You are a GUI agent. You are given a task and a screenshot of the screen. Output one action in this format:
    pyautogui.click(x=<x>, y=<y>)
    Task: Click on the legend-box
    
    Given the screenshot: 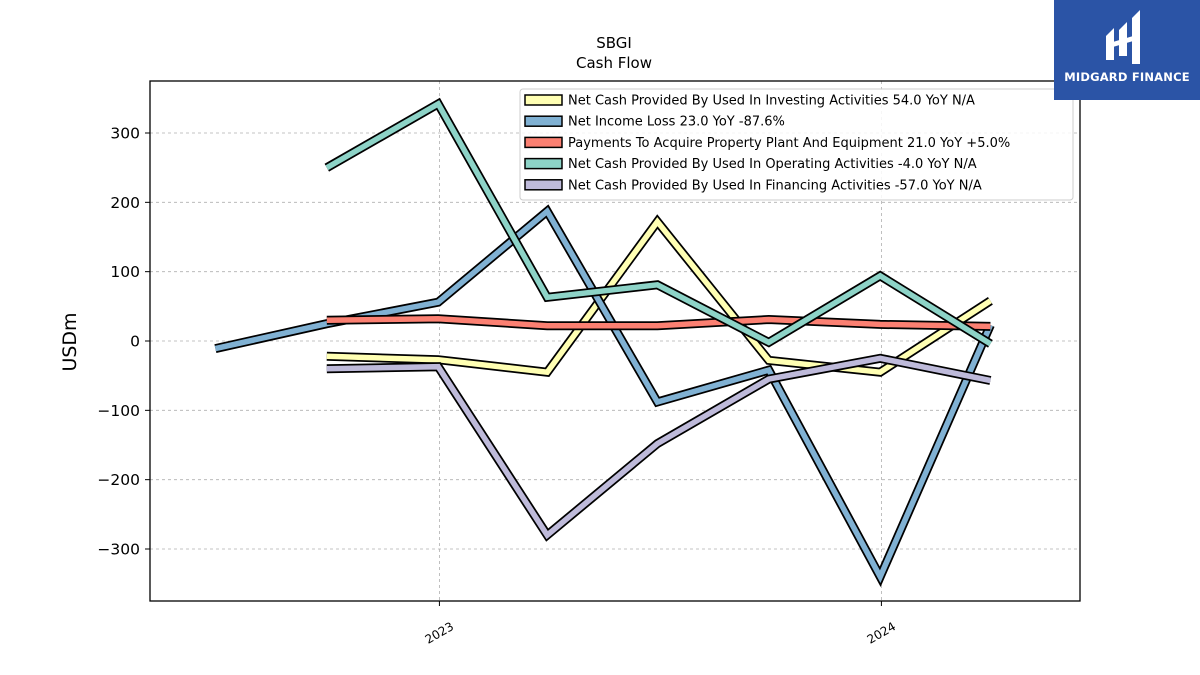 What is the action you would take?
    pyautogui.click(x=796, y=144)
    